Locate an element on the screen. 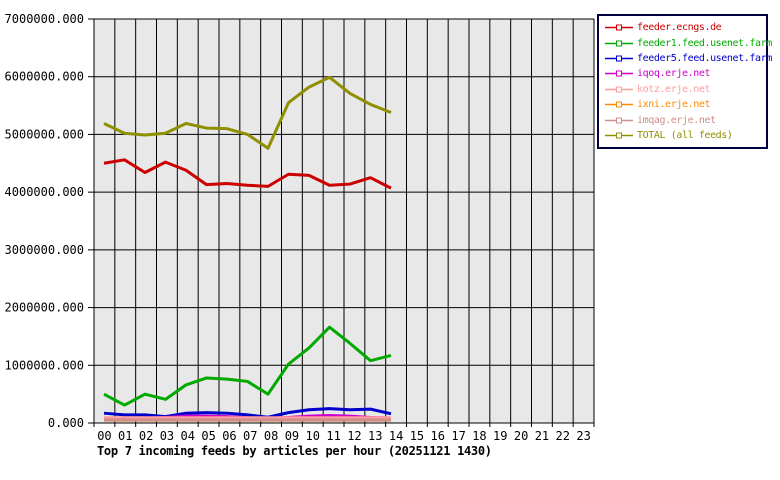 The width and height of the screenshot is (780, 480). series-line-feeder1-feed-usenet-farm is located at coordinates (247, 366).